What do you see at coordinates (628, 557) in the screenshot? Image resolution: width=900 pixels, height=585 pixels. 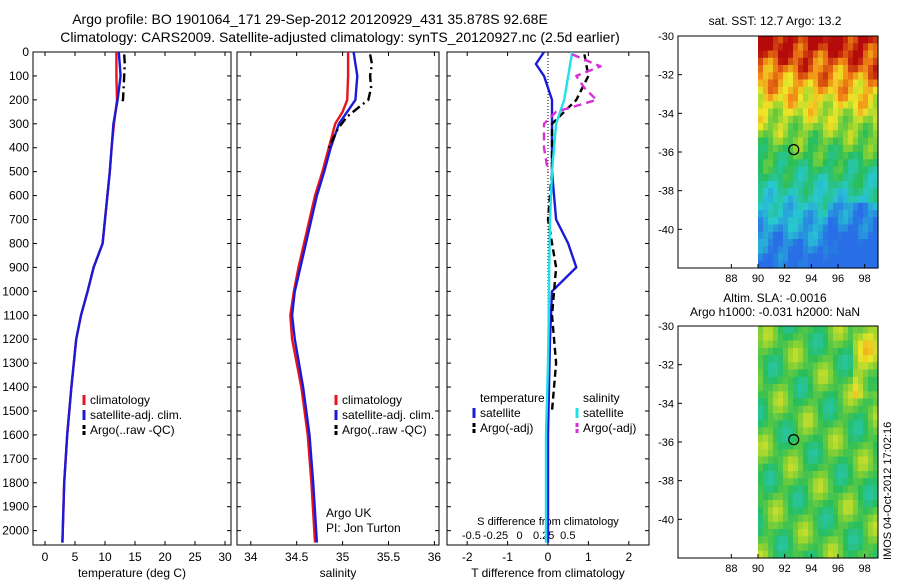 I see `x-tick-label: 2` at bounding box center [628, 557].